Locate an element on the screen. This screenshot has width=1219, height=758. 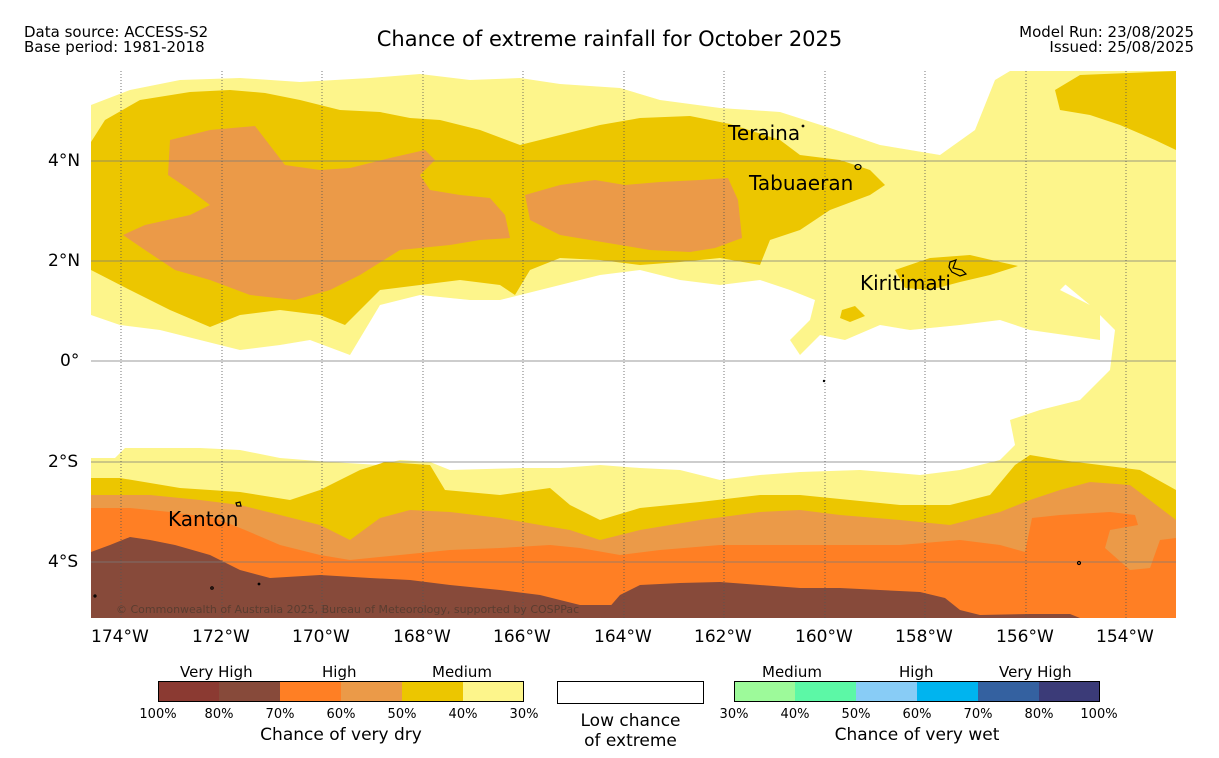
kiritimati-medium-blob is located at coordinates (956, 272).